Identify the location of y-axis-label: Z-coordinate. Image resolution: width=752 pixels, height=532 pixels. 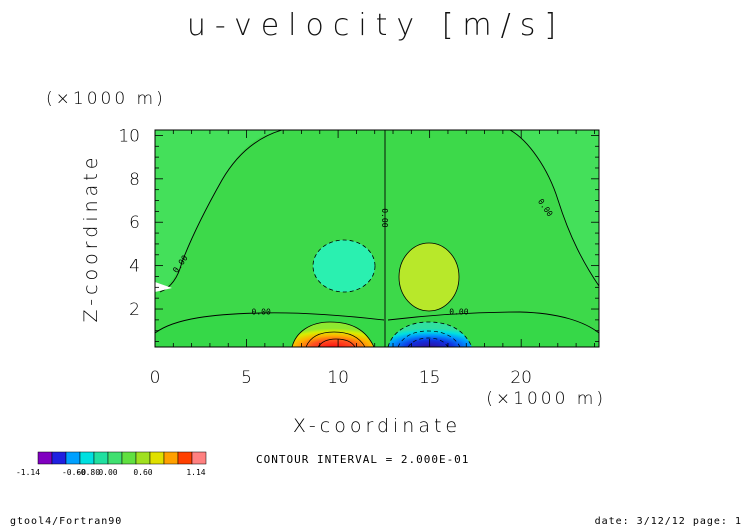
(91, 238).